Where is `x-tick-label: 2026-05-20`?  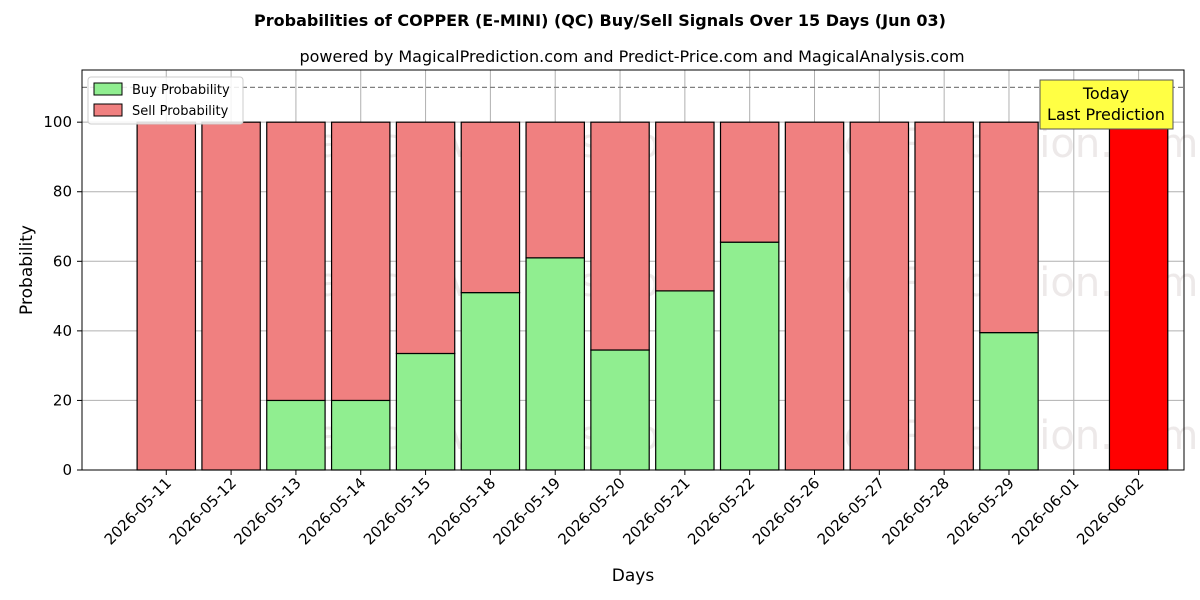
x-tick-label: 2026-05-20 is located at coordinates (591, 511).